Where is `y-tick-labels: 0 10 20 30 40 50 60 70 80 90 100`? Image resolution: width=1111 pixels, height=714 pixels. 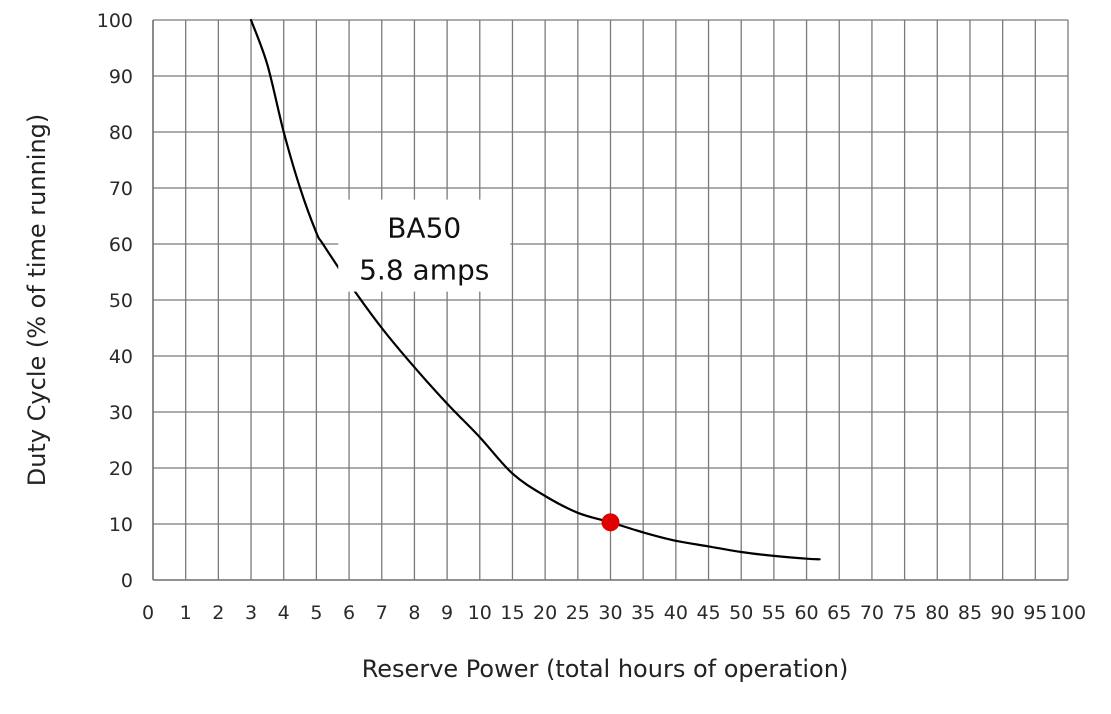
y-tick-labels: 0 10 20 30 40 50 60 70 80 90 100 is located at coordinates (115, 301).